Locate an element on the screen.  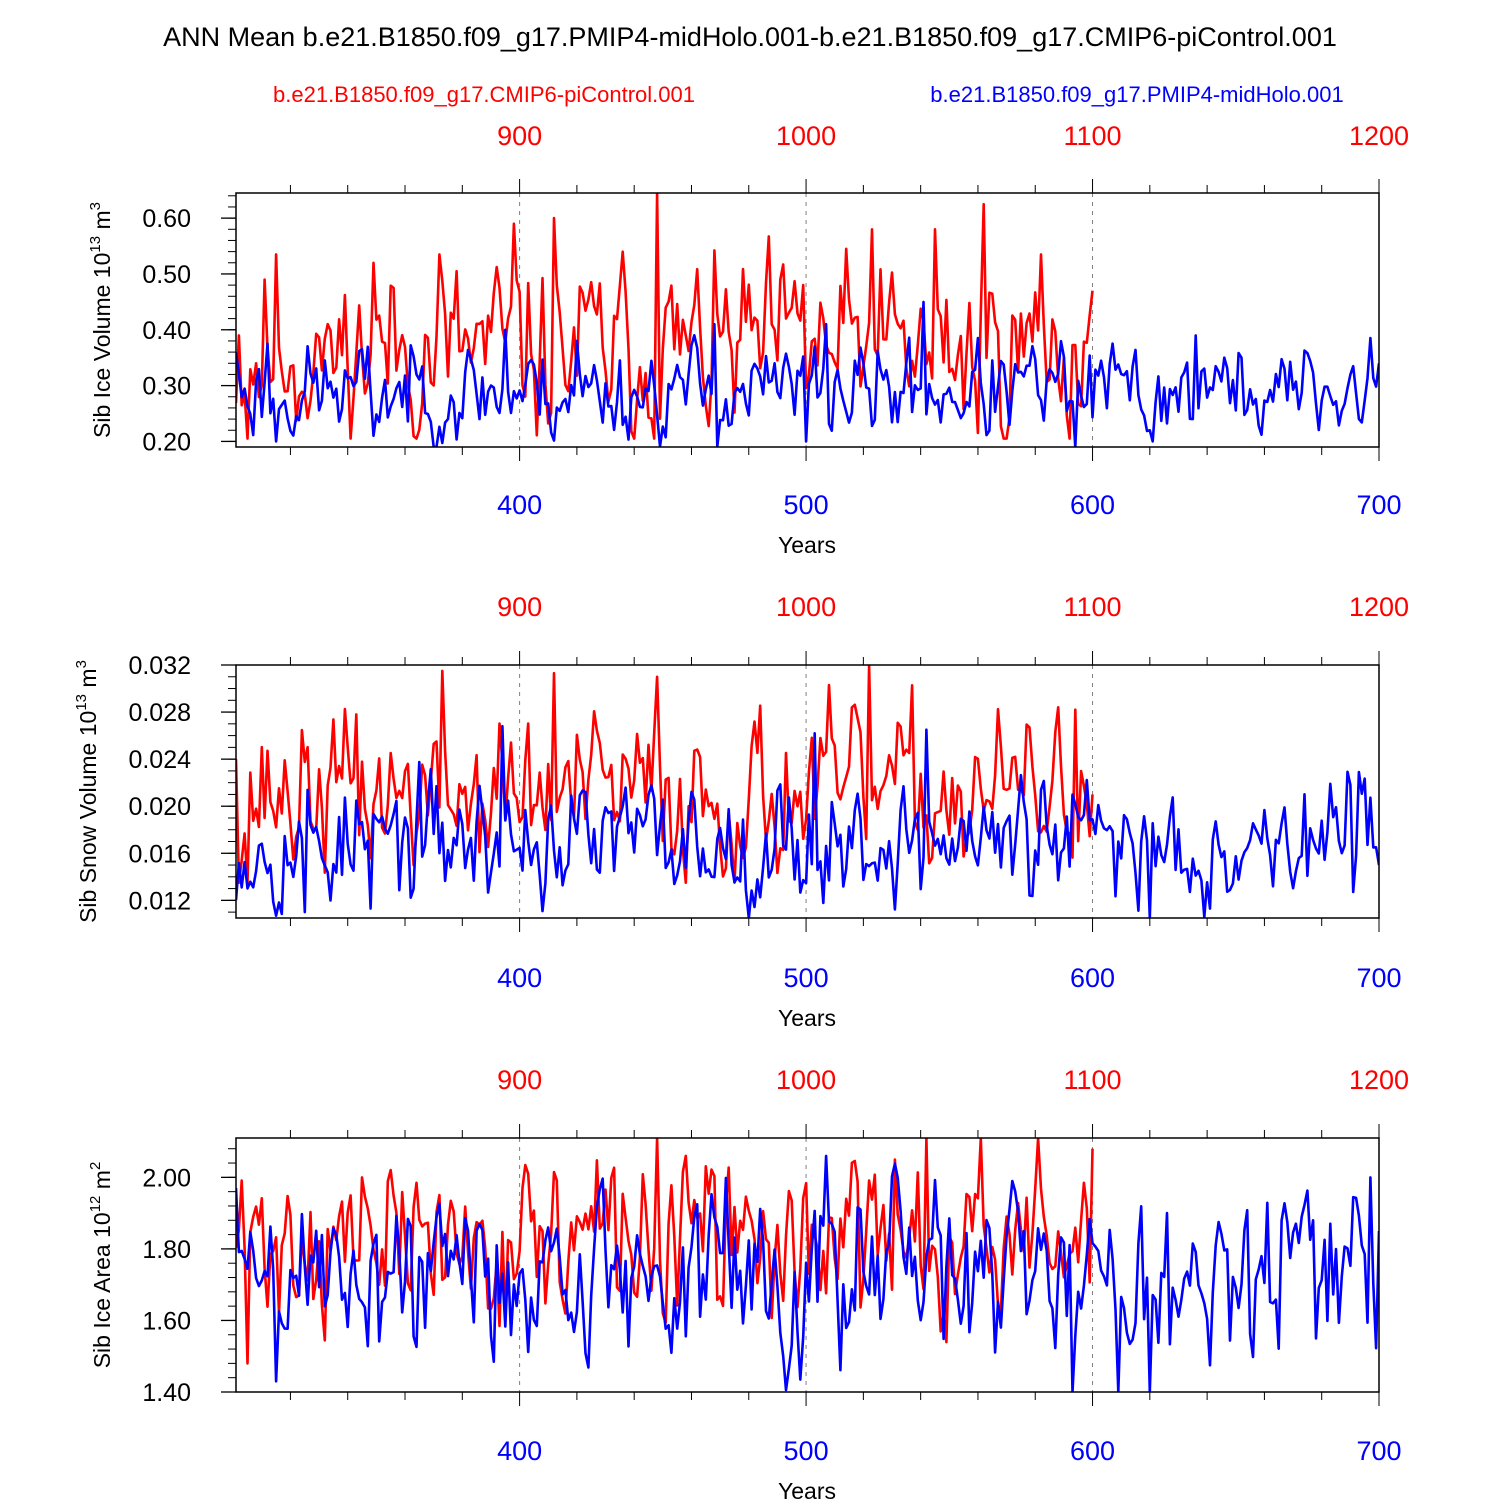
y-tick-label: 0.020 is located at coordinates (159, 807).